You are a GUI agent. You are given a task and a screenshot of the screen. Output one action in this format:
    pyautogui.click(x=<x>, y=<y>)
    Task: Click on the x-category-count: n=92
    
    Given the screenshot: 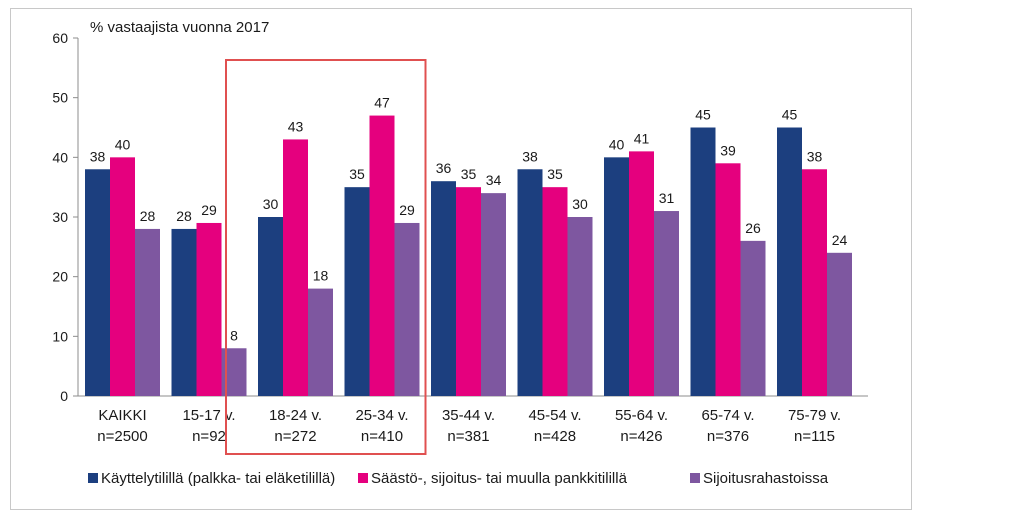 What is the action you would take?
    pyautogui.click(x=209, y=436)
    